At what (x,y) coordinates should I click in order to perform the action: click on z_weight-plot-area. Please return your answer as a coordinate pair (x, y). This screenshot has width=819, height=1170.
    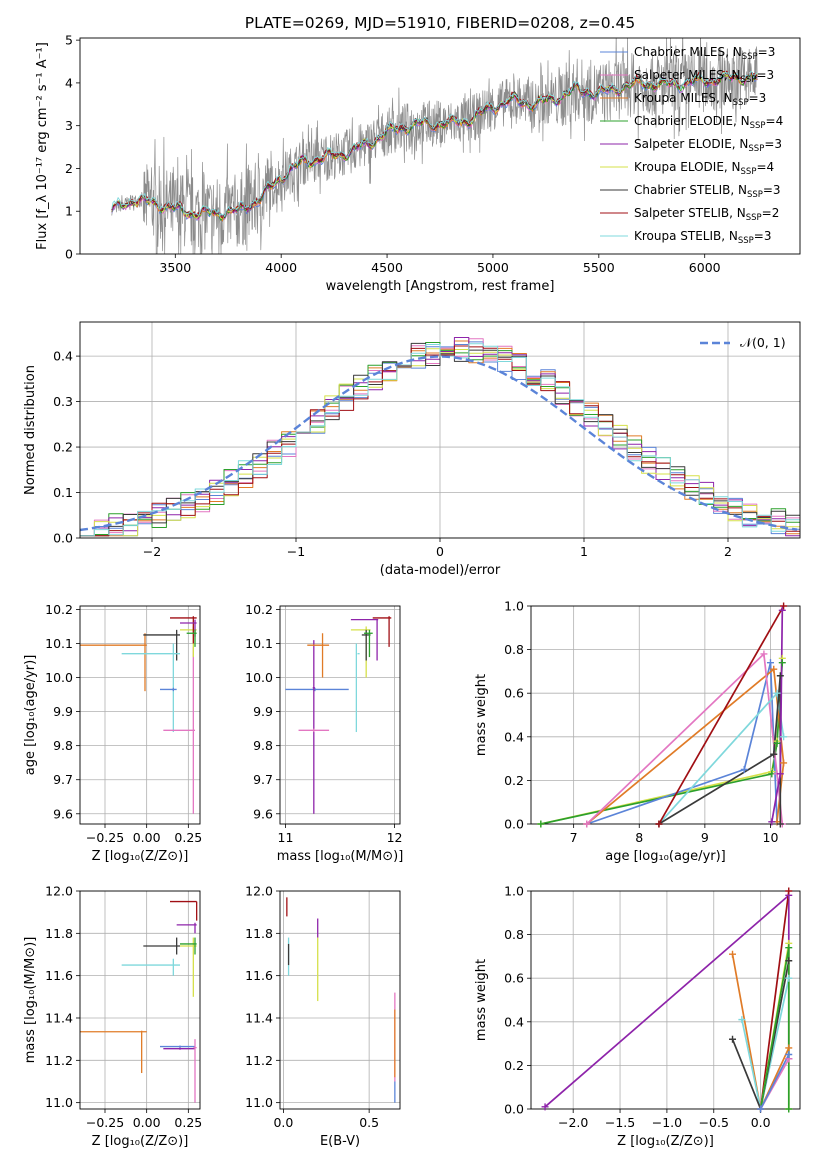
    Looking at the image, I should click on (665, 1000).